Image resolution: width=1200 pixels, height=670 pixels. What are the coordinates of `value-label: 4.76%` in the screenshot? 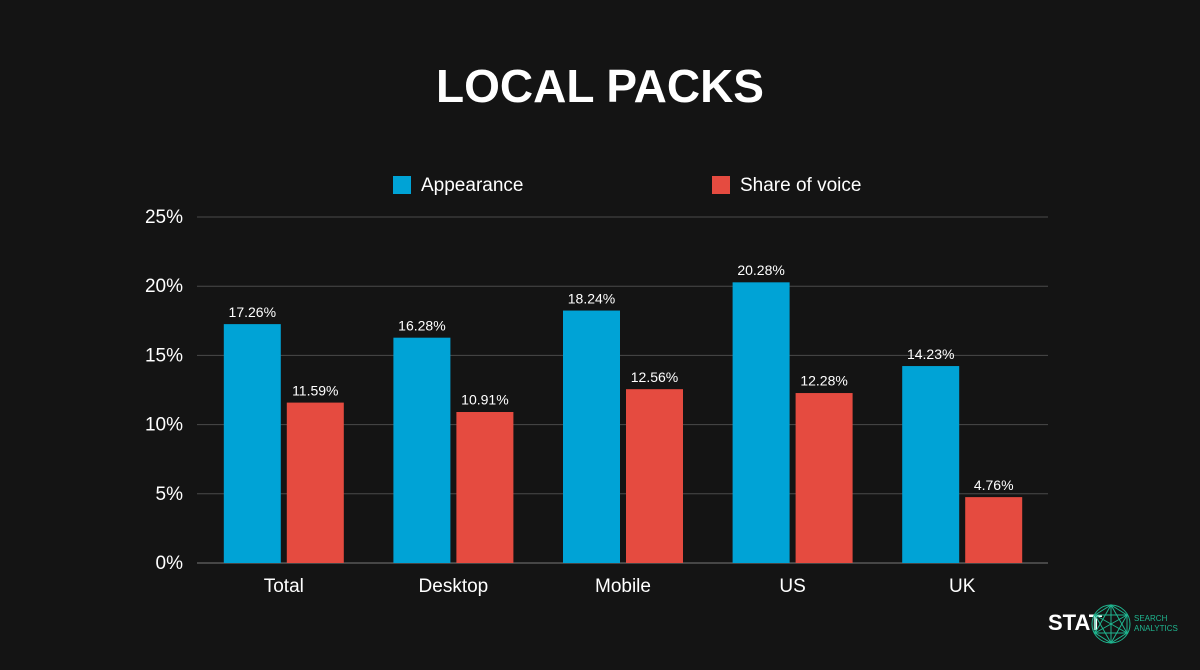 It's located at (994, 485).